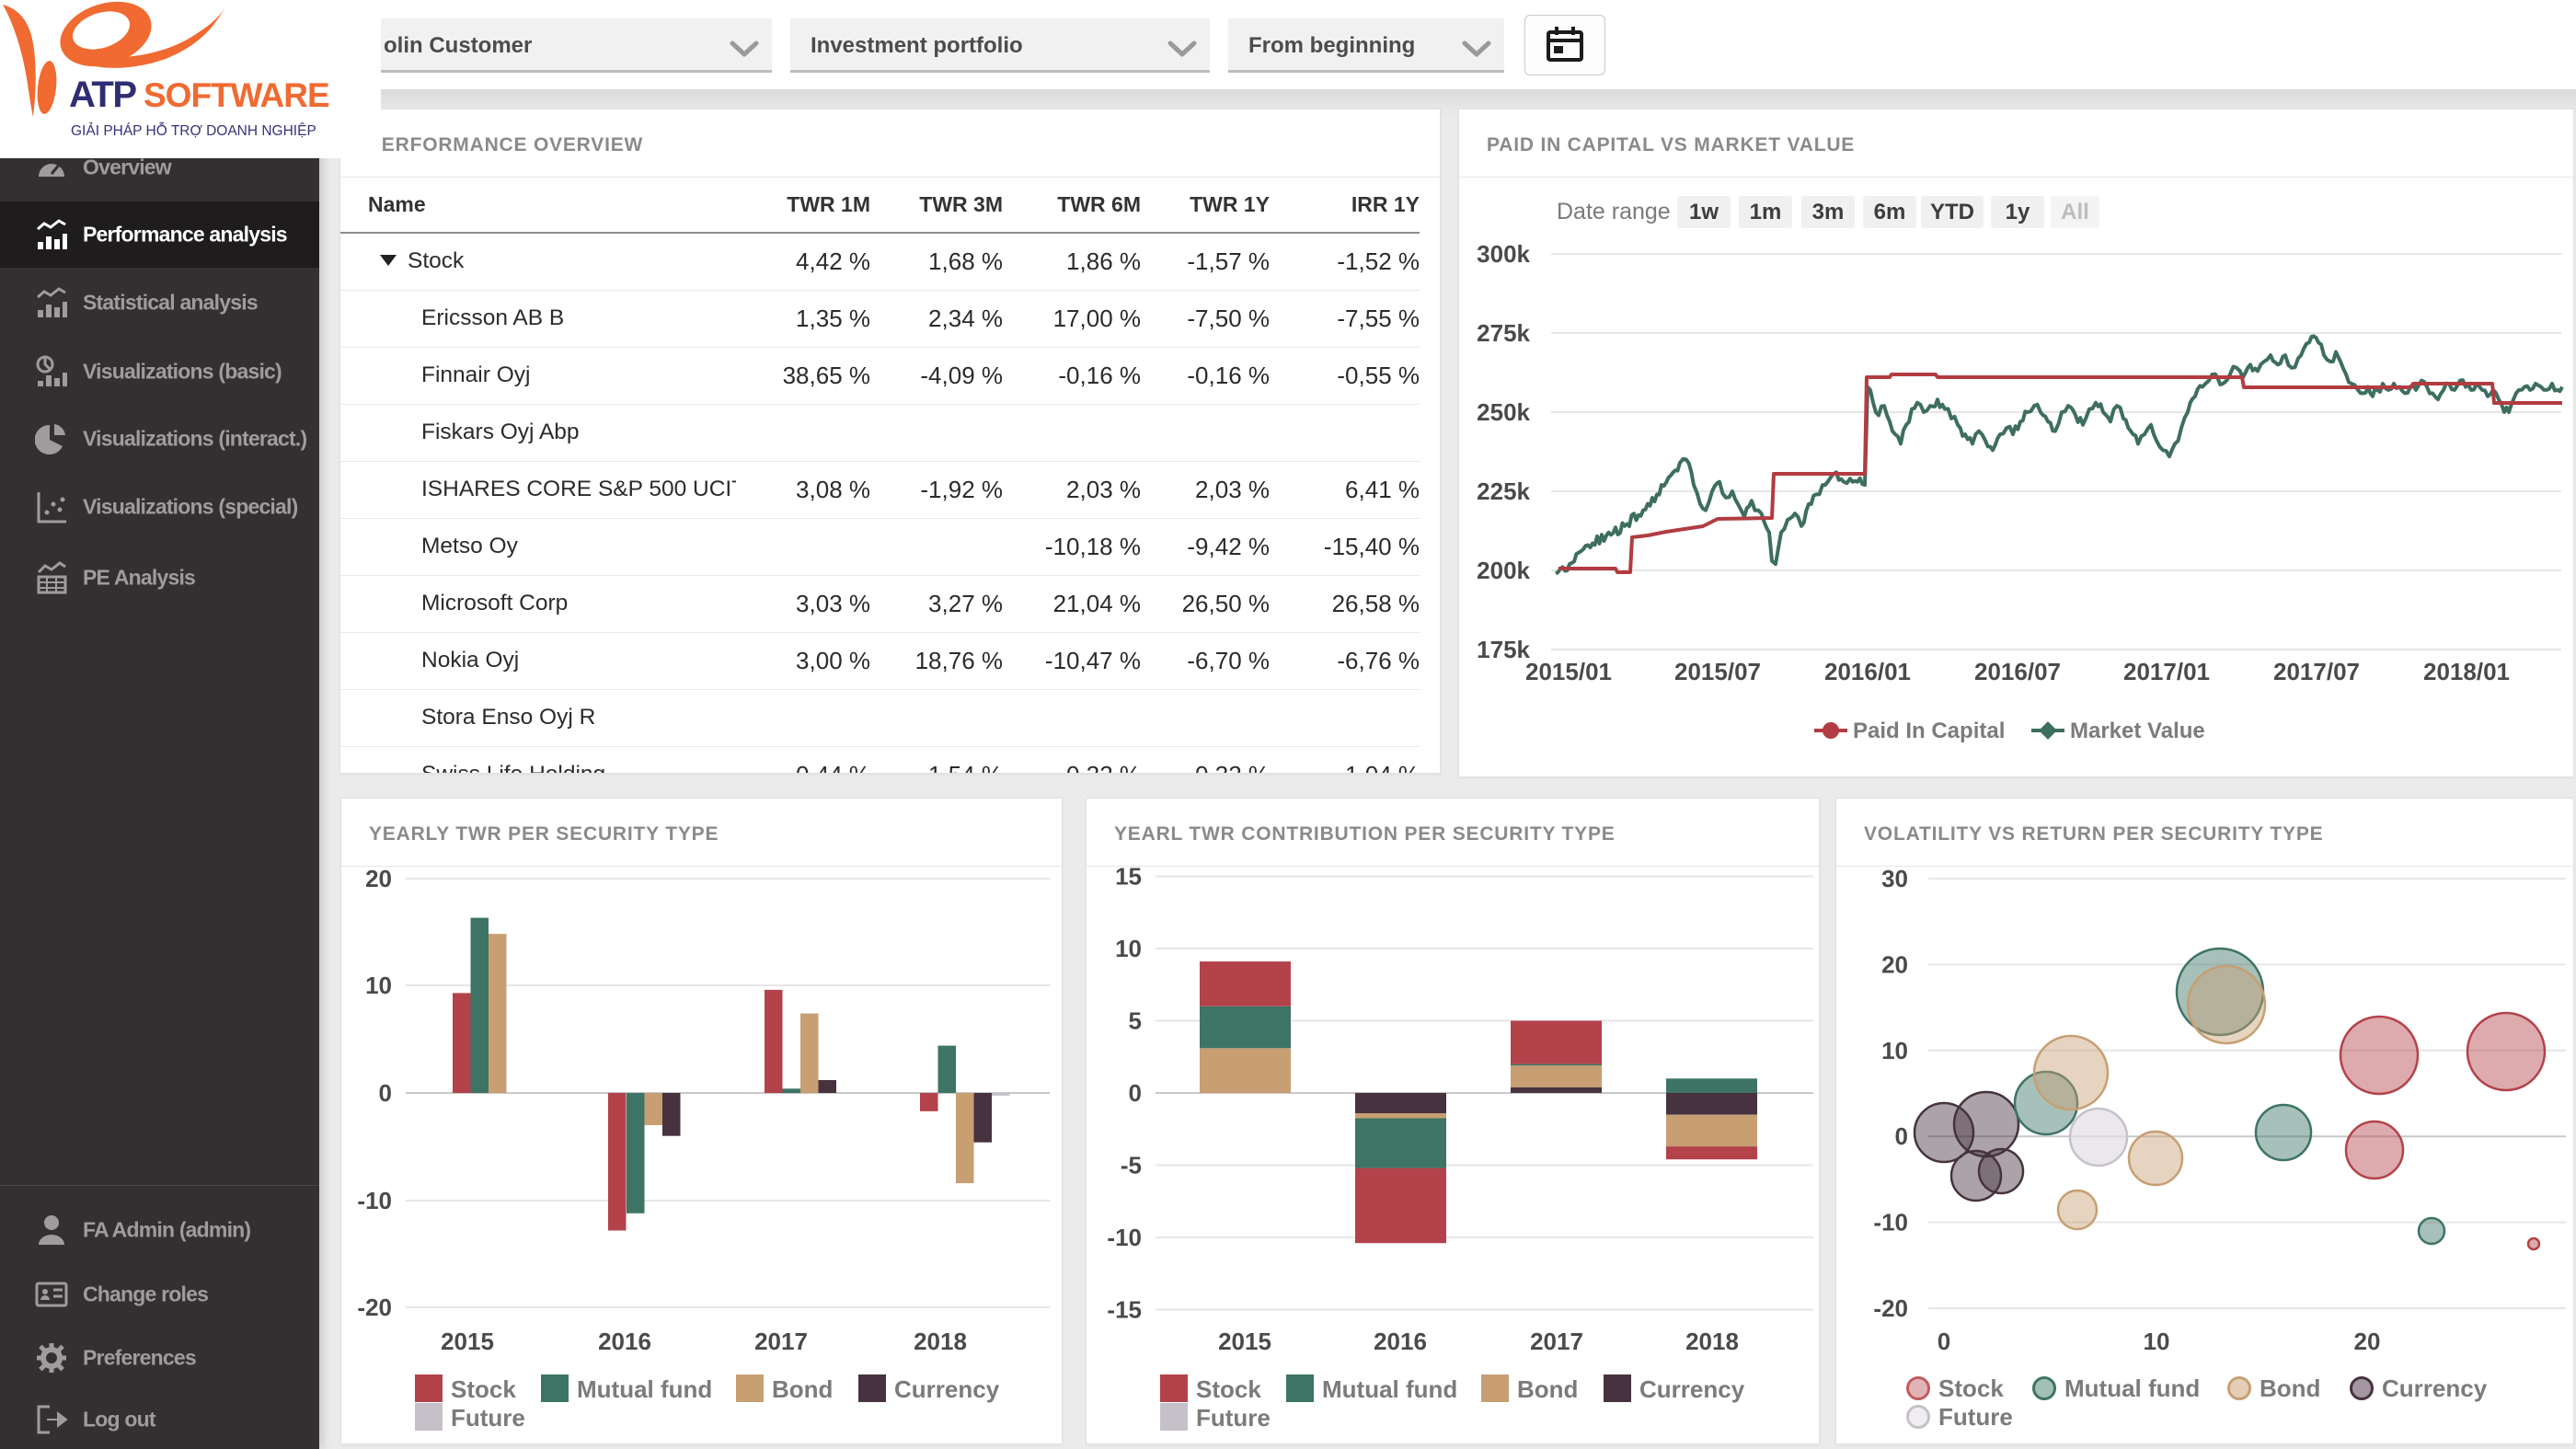  Describe the element at coordinates (2316, 671) in the screenshot. I see `svg-text: 2017/07` at that location.